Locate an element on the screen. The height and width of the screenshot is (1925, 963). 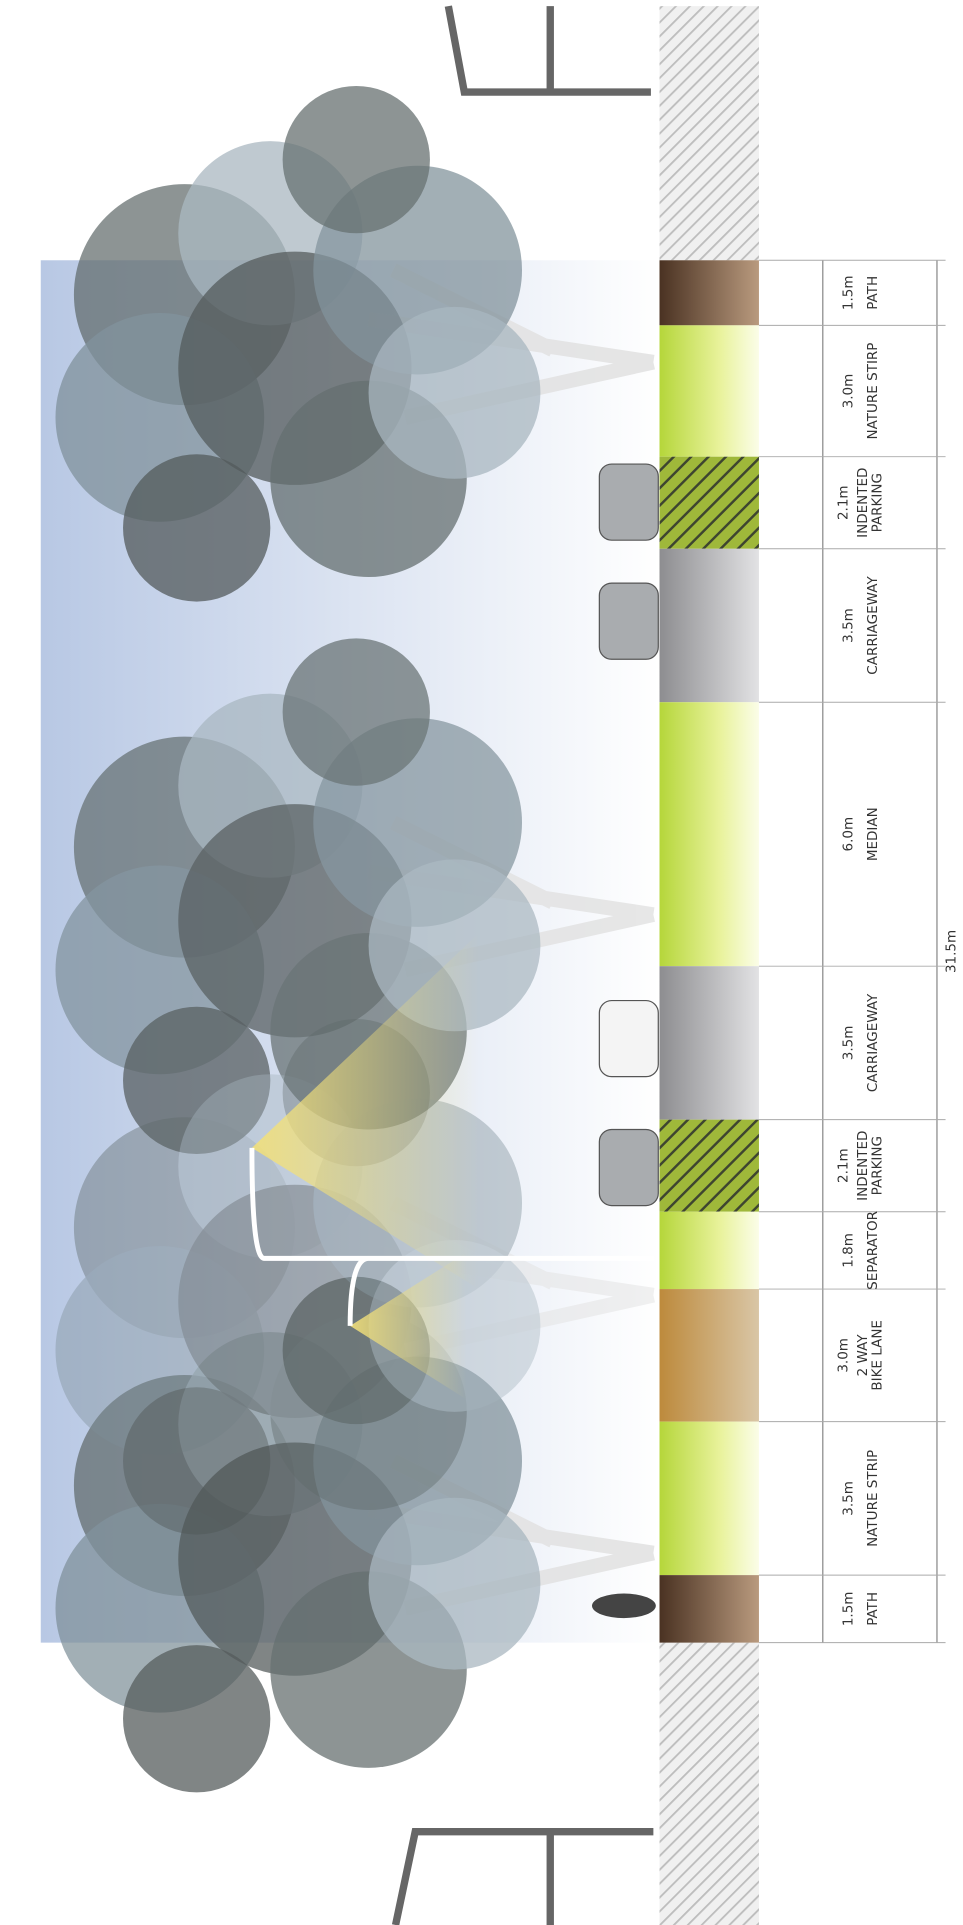
segment-name: SEPARATOR is located at coordinates (873, 1250).